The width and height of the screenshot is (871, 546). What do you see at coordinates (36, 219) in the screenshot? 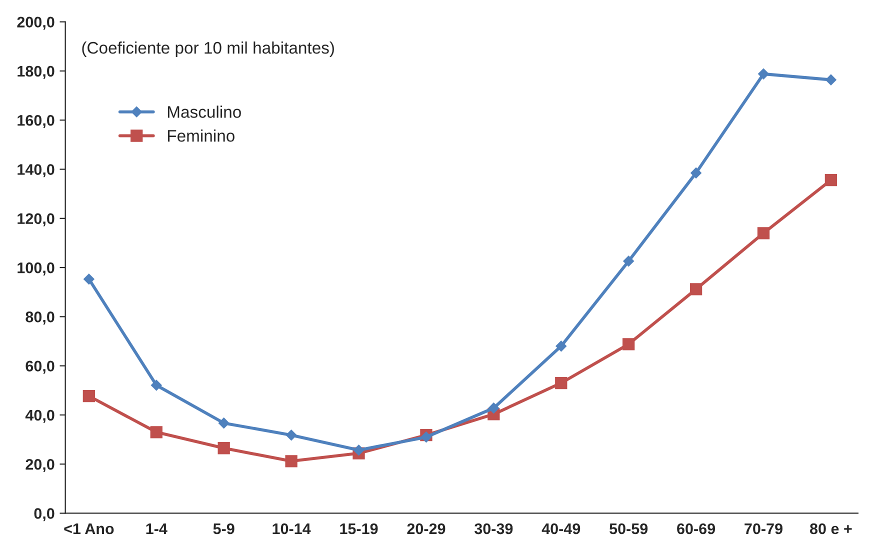
I see `y-tick-label: 120,0` at bounding box center [36, 219].